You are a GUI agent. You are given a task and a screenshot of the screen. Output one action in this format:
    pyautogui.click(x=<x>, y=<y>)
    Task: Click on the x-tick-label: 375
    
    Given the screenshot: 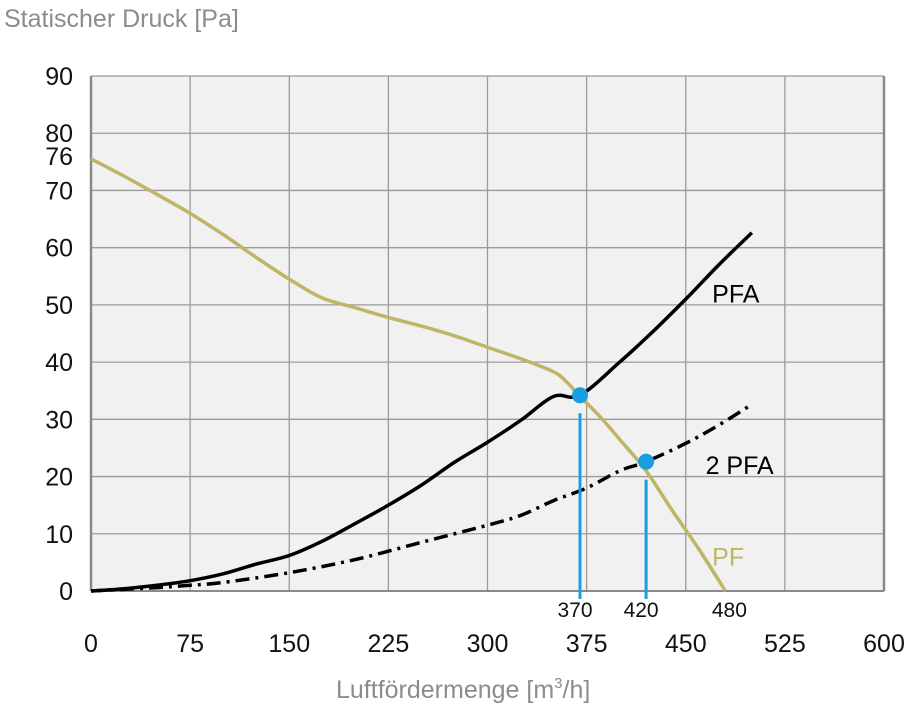 What is the action you would take?
    pyautogui.click(x=587, y=644)
    